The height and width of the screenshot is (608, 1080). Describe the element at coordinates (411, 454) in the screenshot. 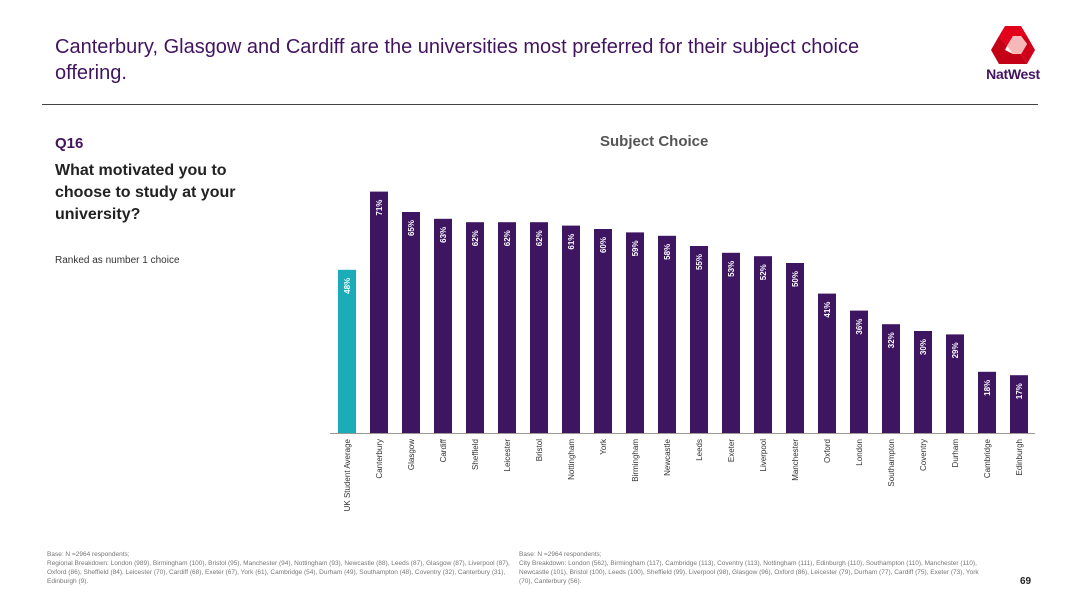

I see `category-label: Glasgow` at that location.